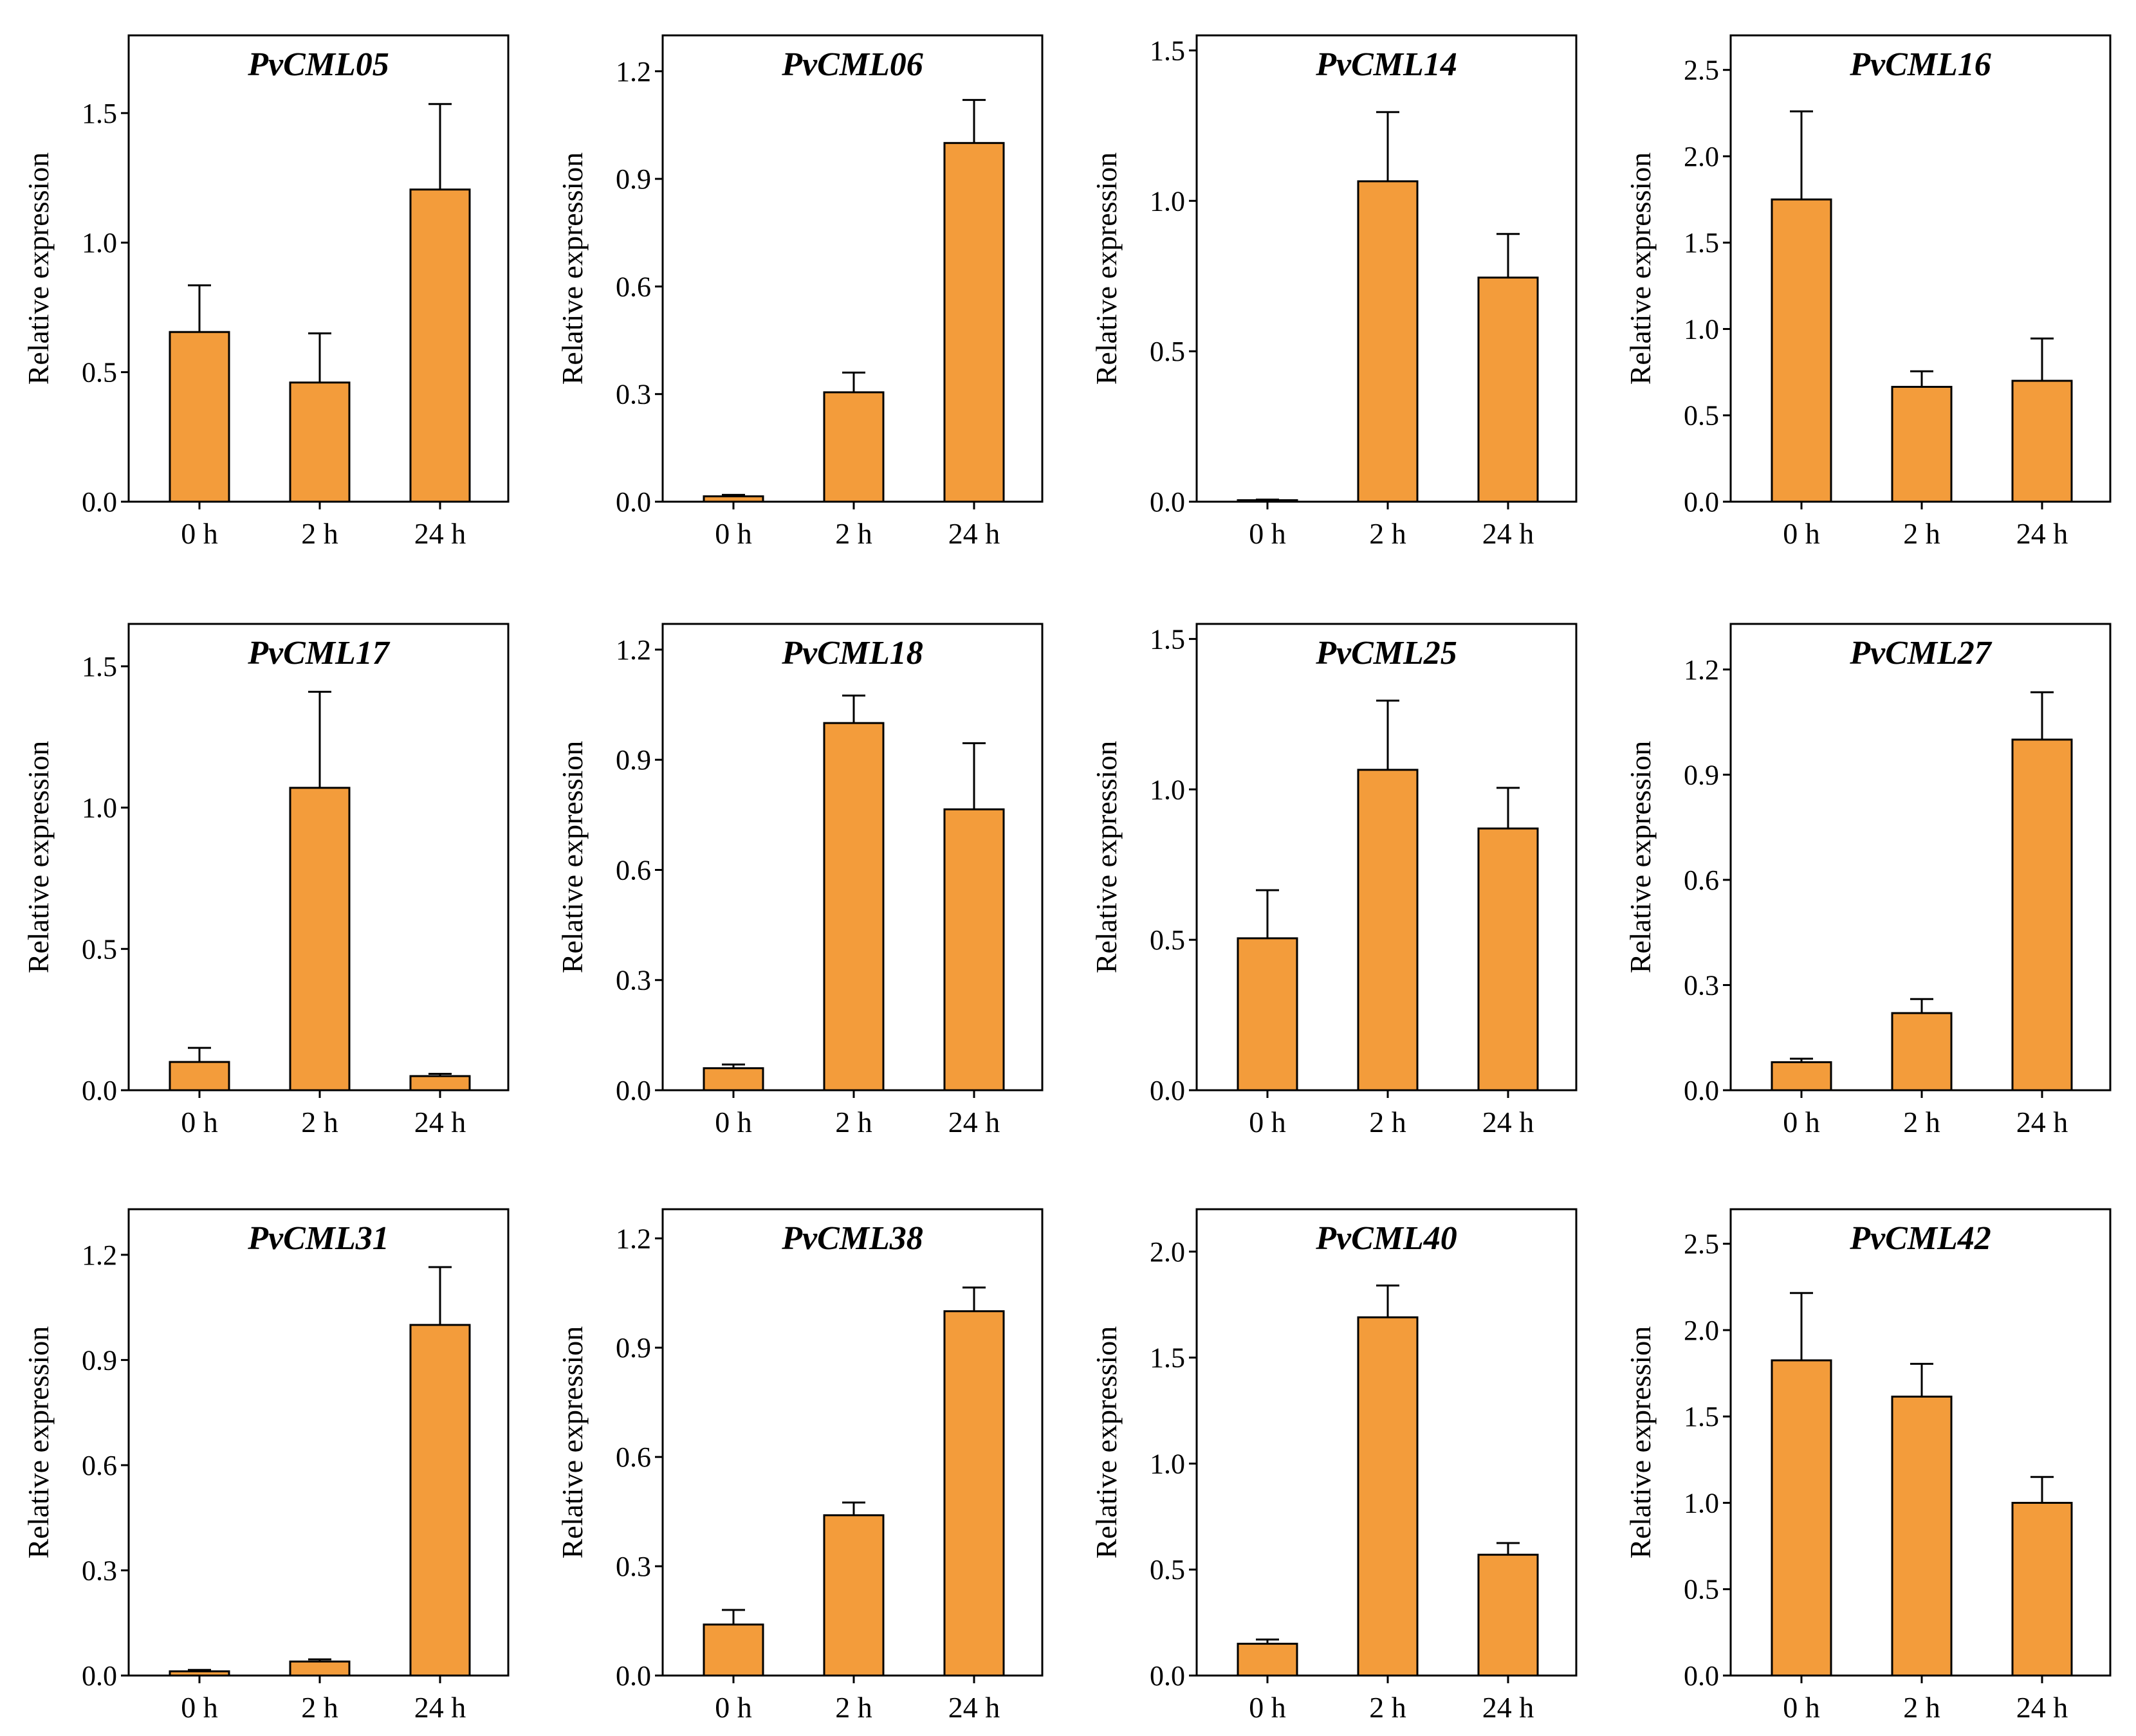 Image resolution: width=2136 pixels, height=1736 pixels. What do you see at coordinates (318, 64) in the screenshot?
I see `chart-title: PvCML05` at bounding box center [318, 64].